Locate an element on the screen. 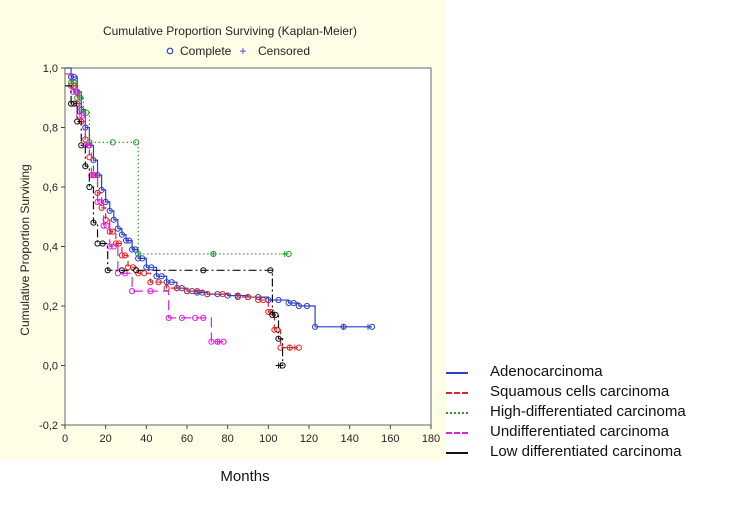  legend-swatch-low-differentiated is located at coordinates (457, 453).